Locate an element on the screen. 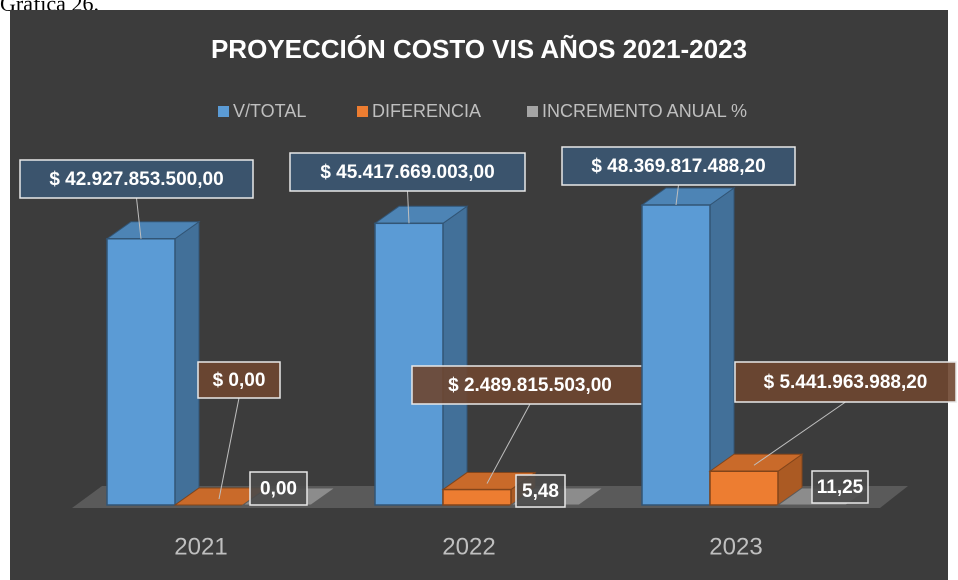 The height and width of the screenshot is (580, 958). data-label: 11,25 is located at coordinates (840, 487).